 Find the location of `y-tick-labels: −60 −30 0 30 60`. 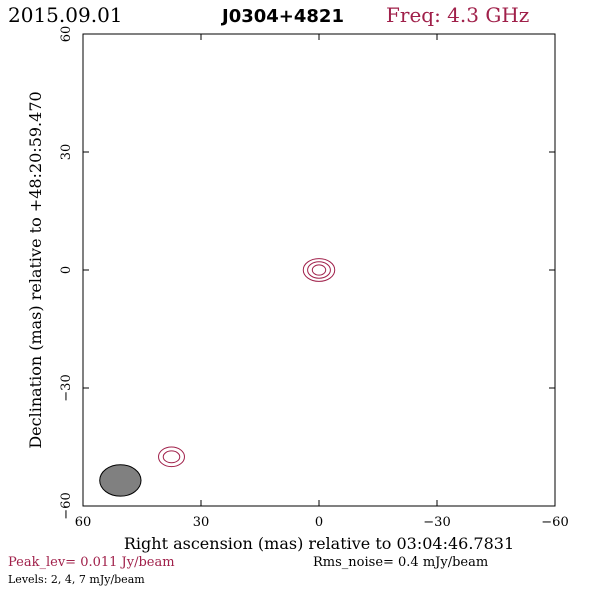

y-tick-labels: −60 −30 0 30 60 is located at coordinates (66, 273).